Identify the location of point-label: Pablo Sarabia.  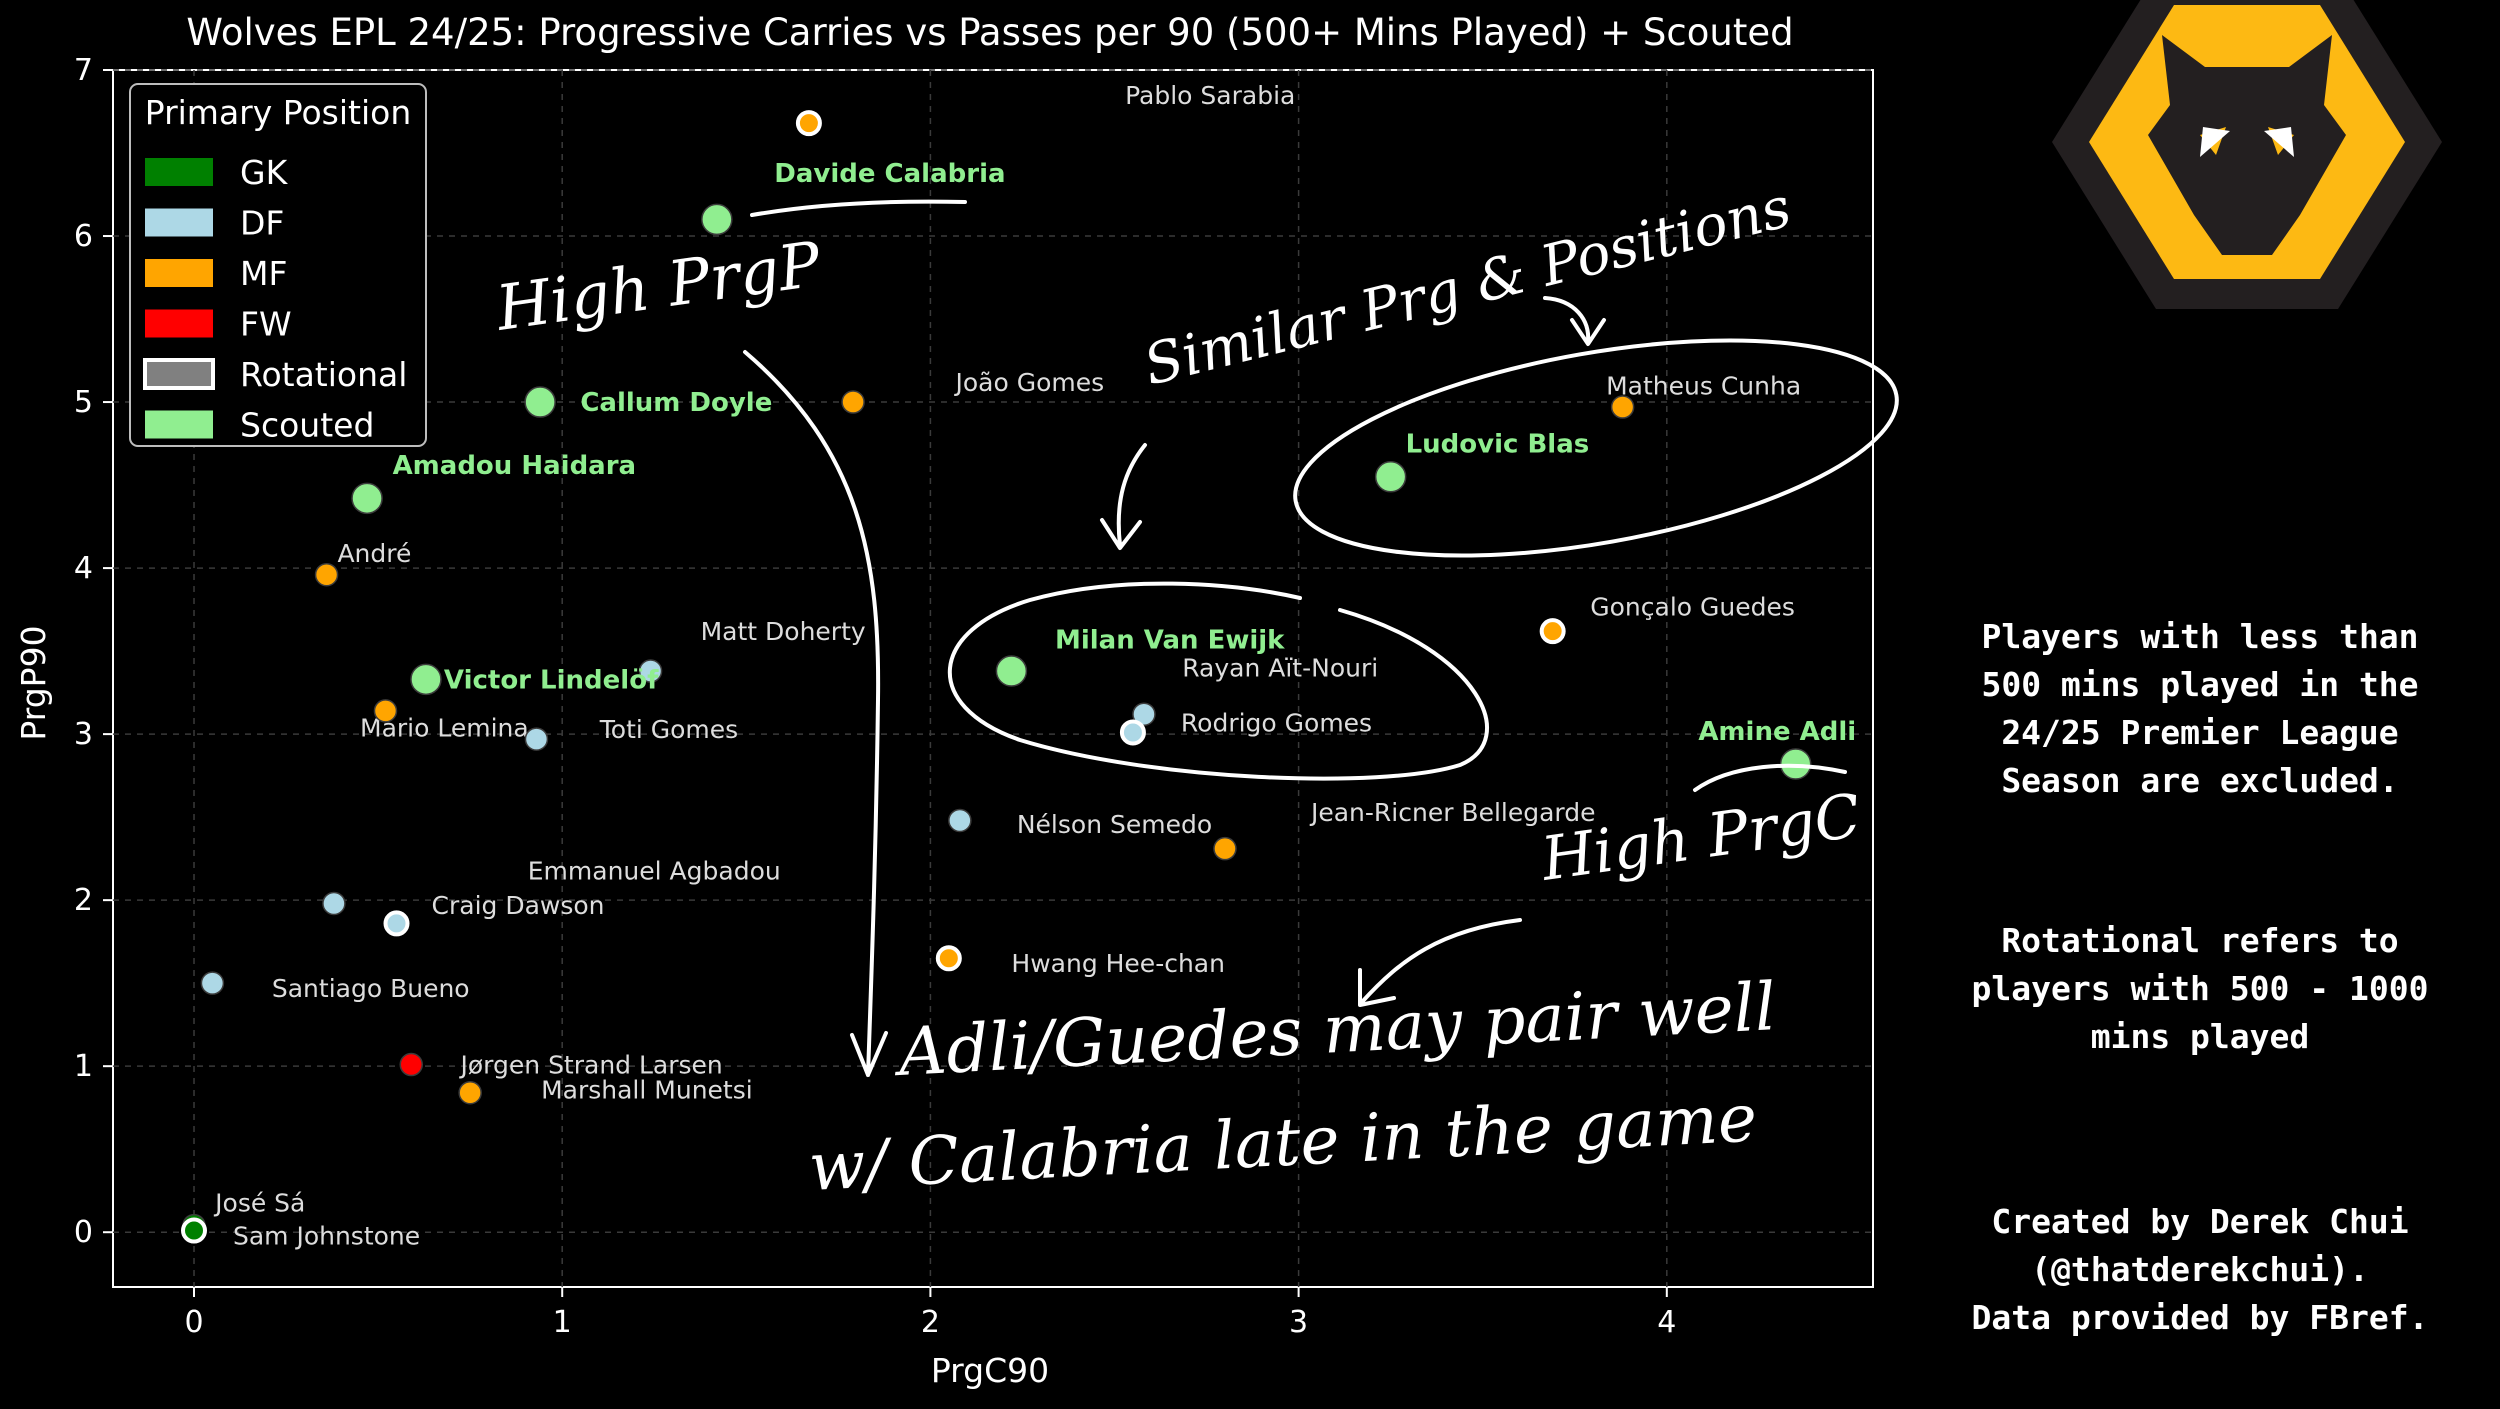
(1210, 95).